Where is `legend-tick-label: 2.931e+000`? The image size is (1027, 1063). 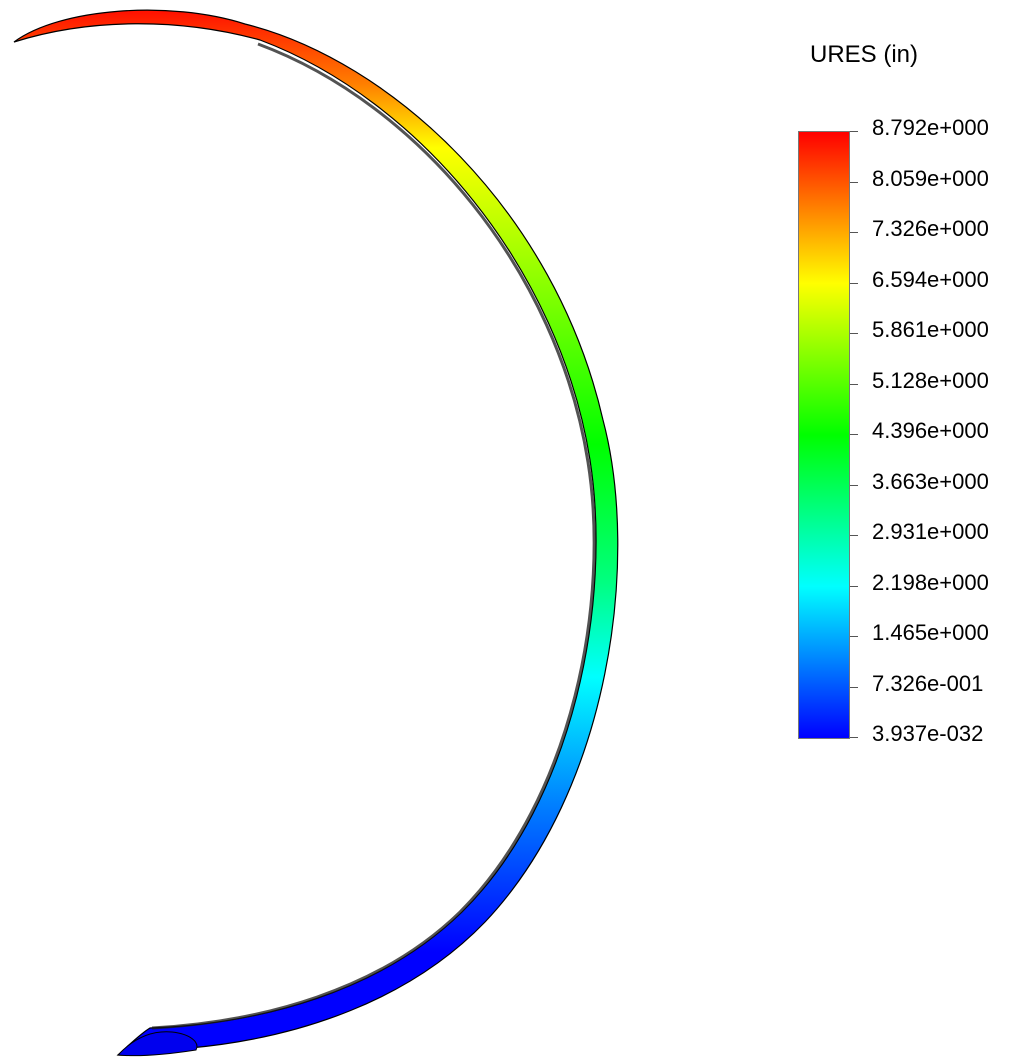
legend-tick-label: 2.931e+000 is located at coordinates (930, 531).